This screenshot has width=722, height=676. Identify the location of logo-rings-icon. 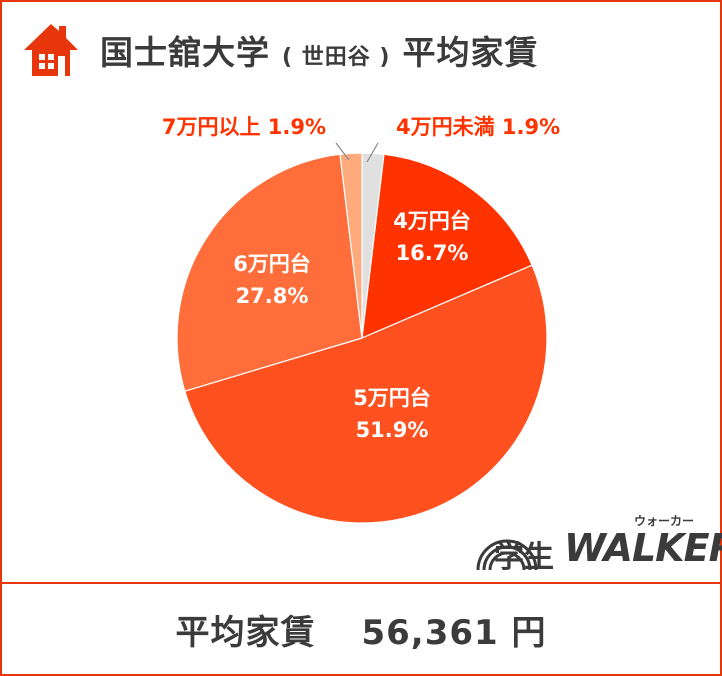
(507, 555).